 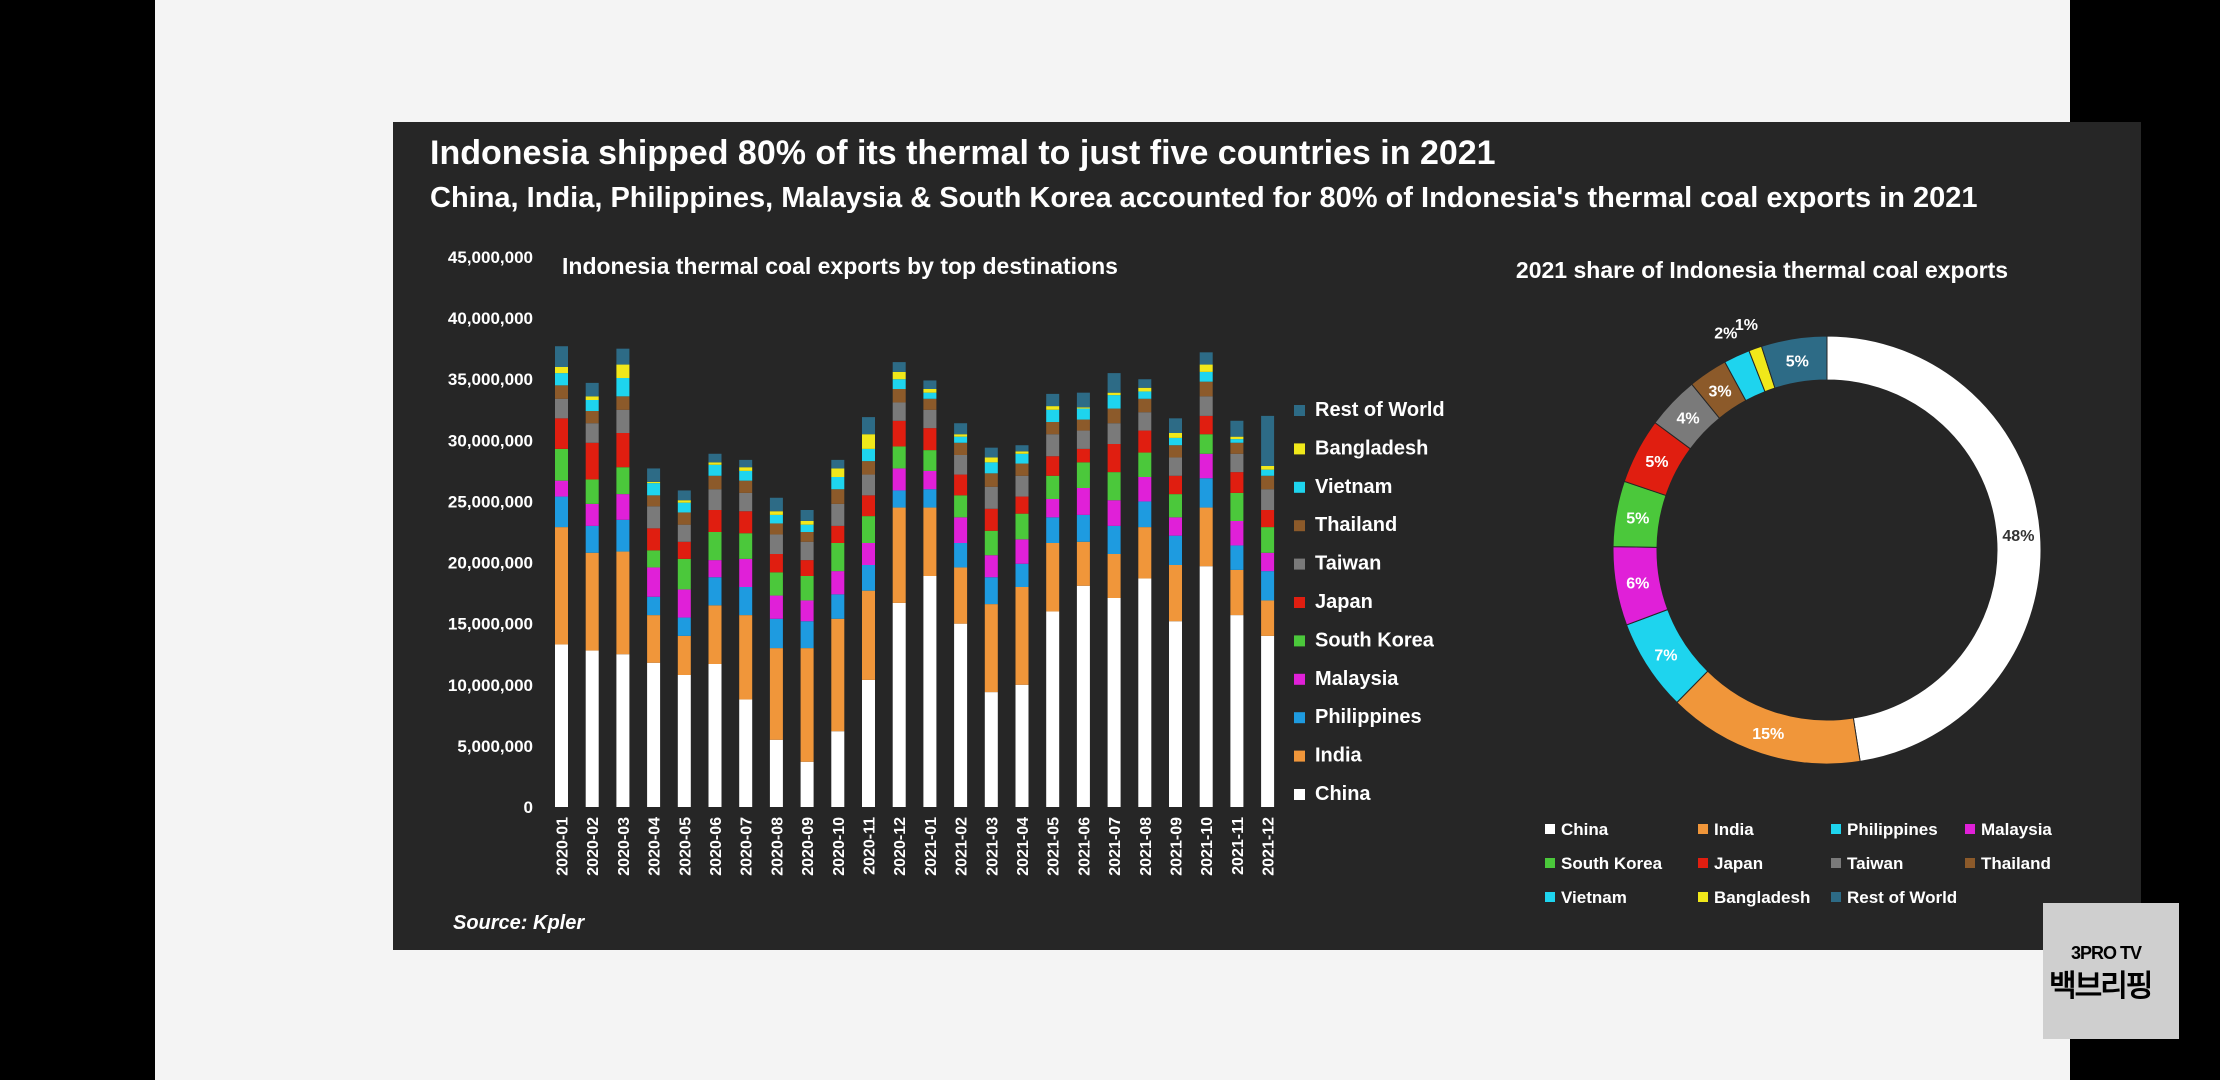 What do you see at coordinates (1380, 410) in the screenshot?
I see `legend-label: Rest of World` at bounding box center [1380, 410].